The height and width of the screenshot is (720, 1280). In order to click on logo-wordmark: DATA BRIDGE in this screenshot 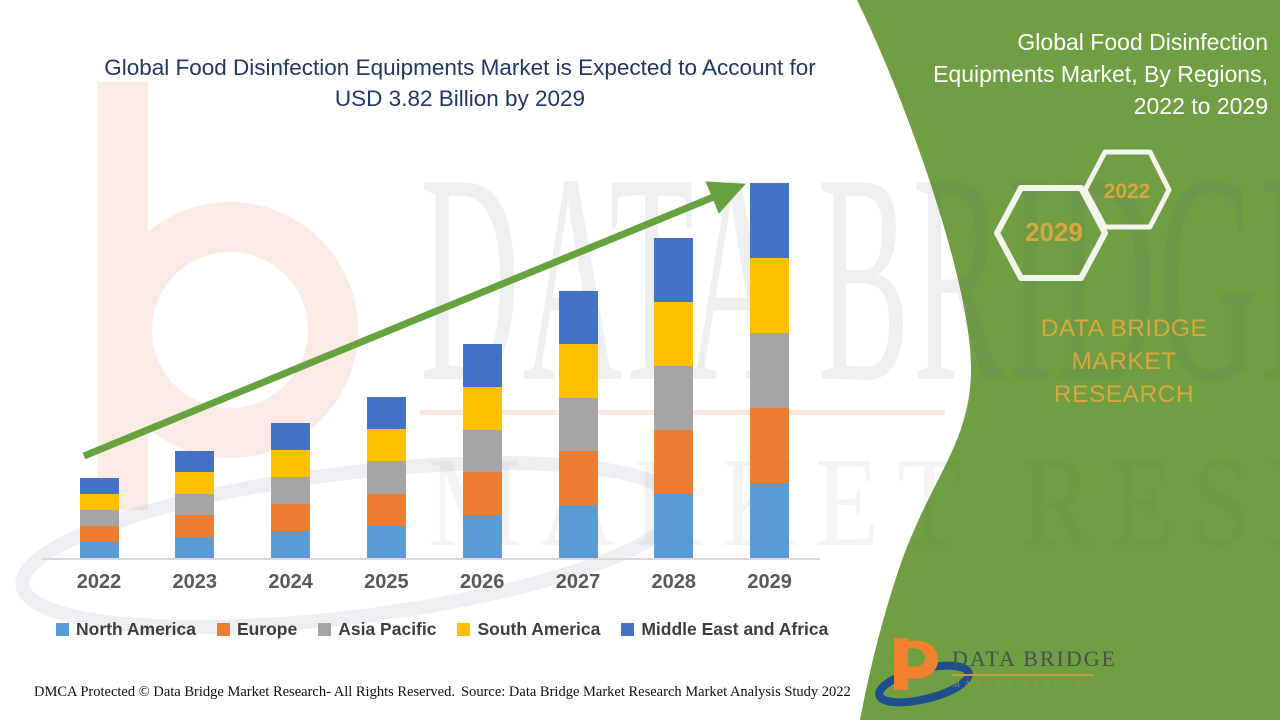, I will do `click(1035, 658)`.